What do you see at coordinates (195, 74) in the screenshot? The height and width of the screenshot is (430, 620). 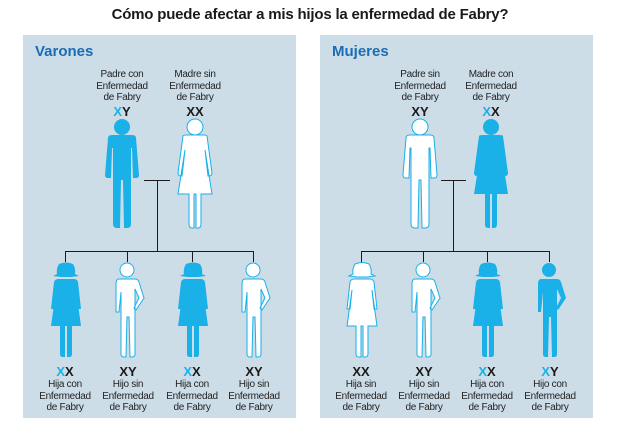 I see `label-line: Madre sin` at bounding box center [195, 74].